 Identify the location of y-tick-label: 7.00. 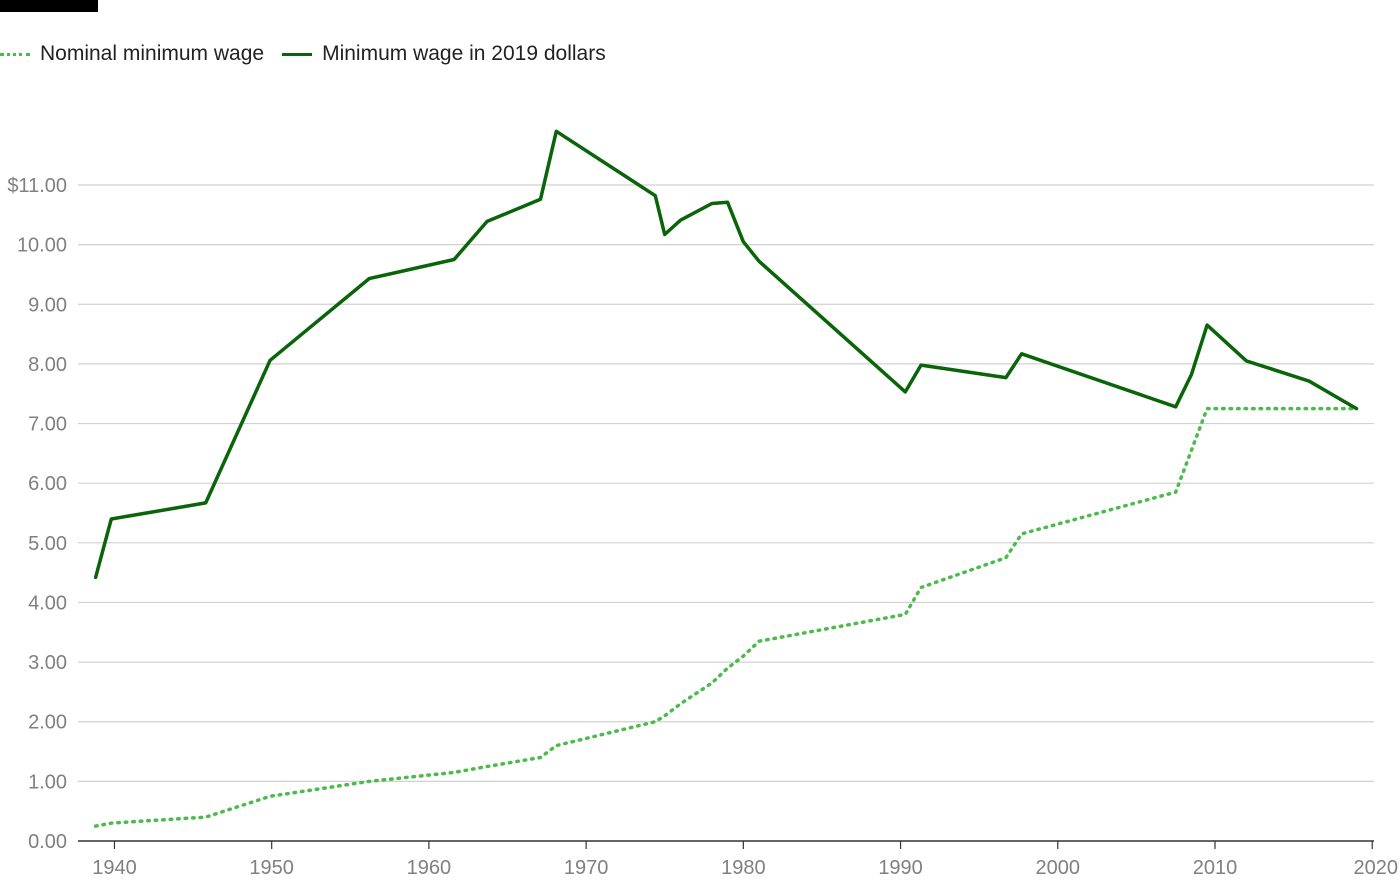
(47, 425).